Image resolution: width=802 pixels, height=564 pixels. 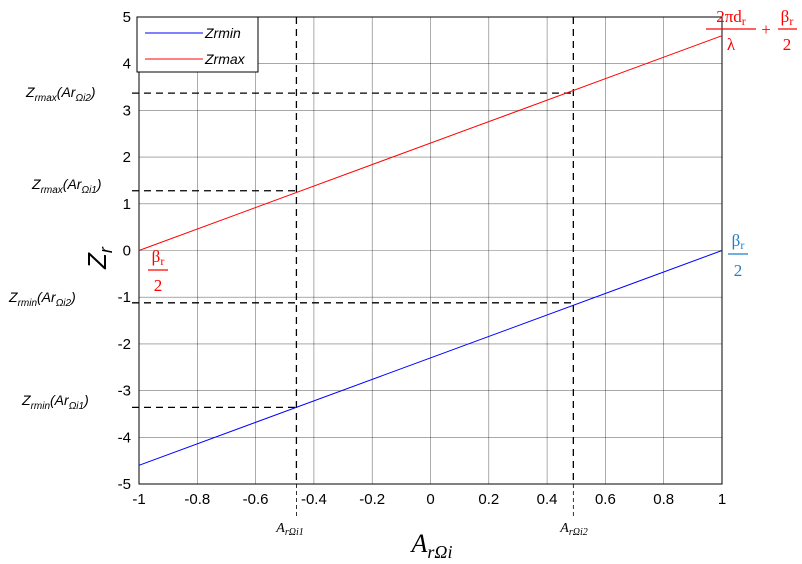 What do you see at coordinates (158, 285) in the screenshot?
I see `formula-red-den: 2` at bounding box center [158, 285].